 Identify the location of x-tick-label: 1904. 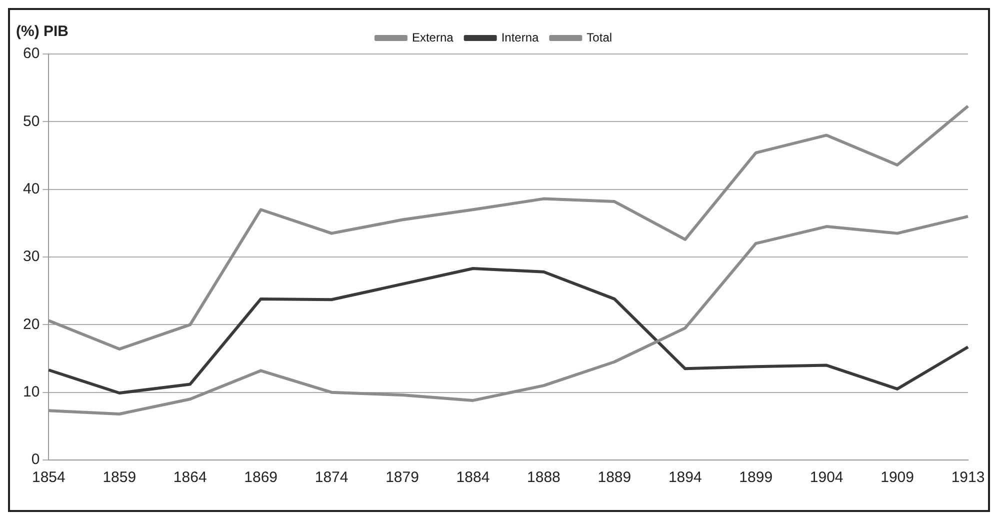
(827, 477).